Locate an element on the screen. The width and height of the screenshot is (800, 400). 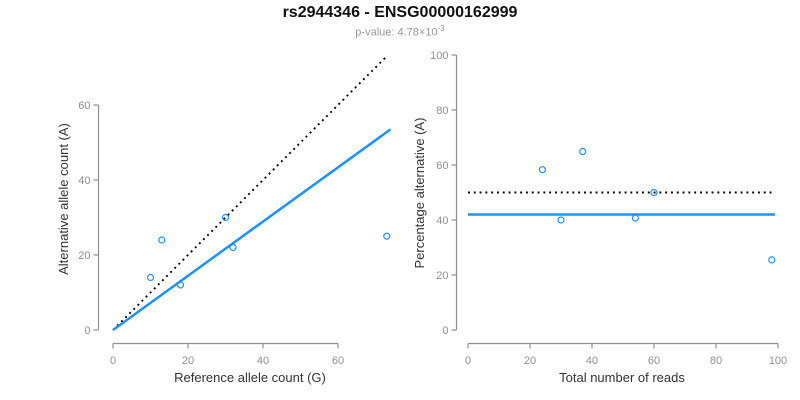
x-tick-label: 80 is located at coordinates (716, 361).